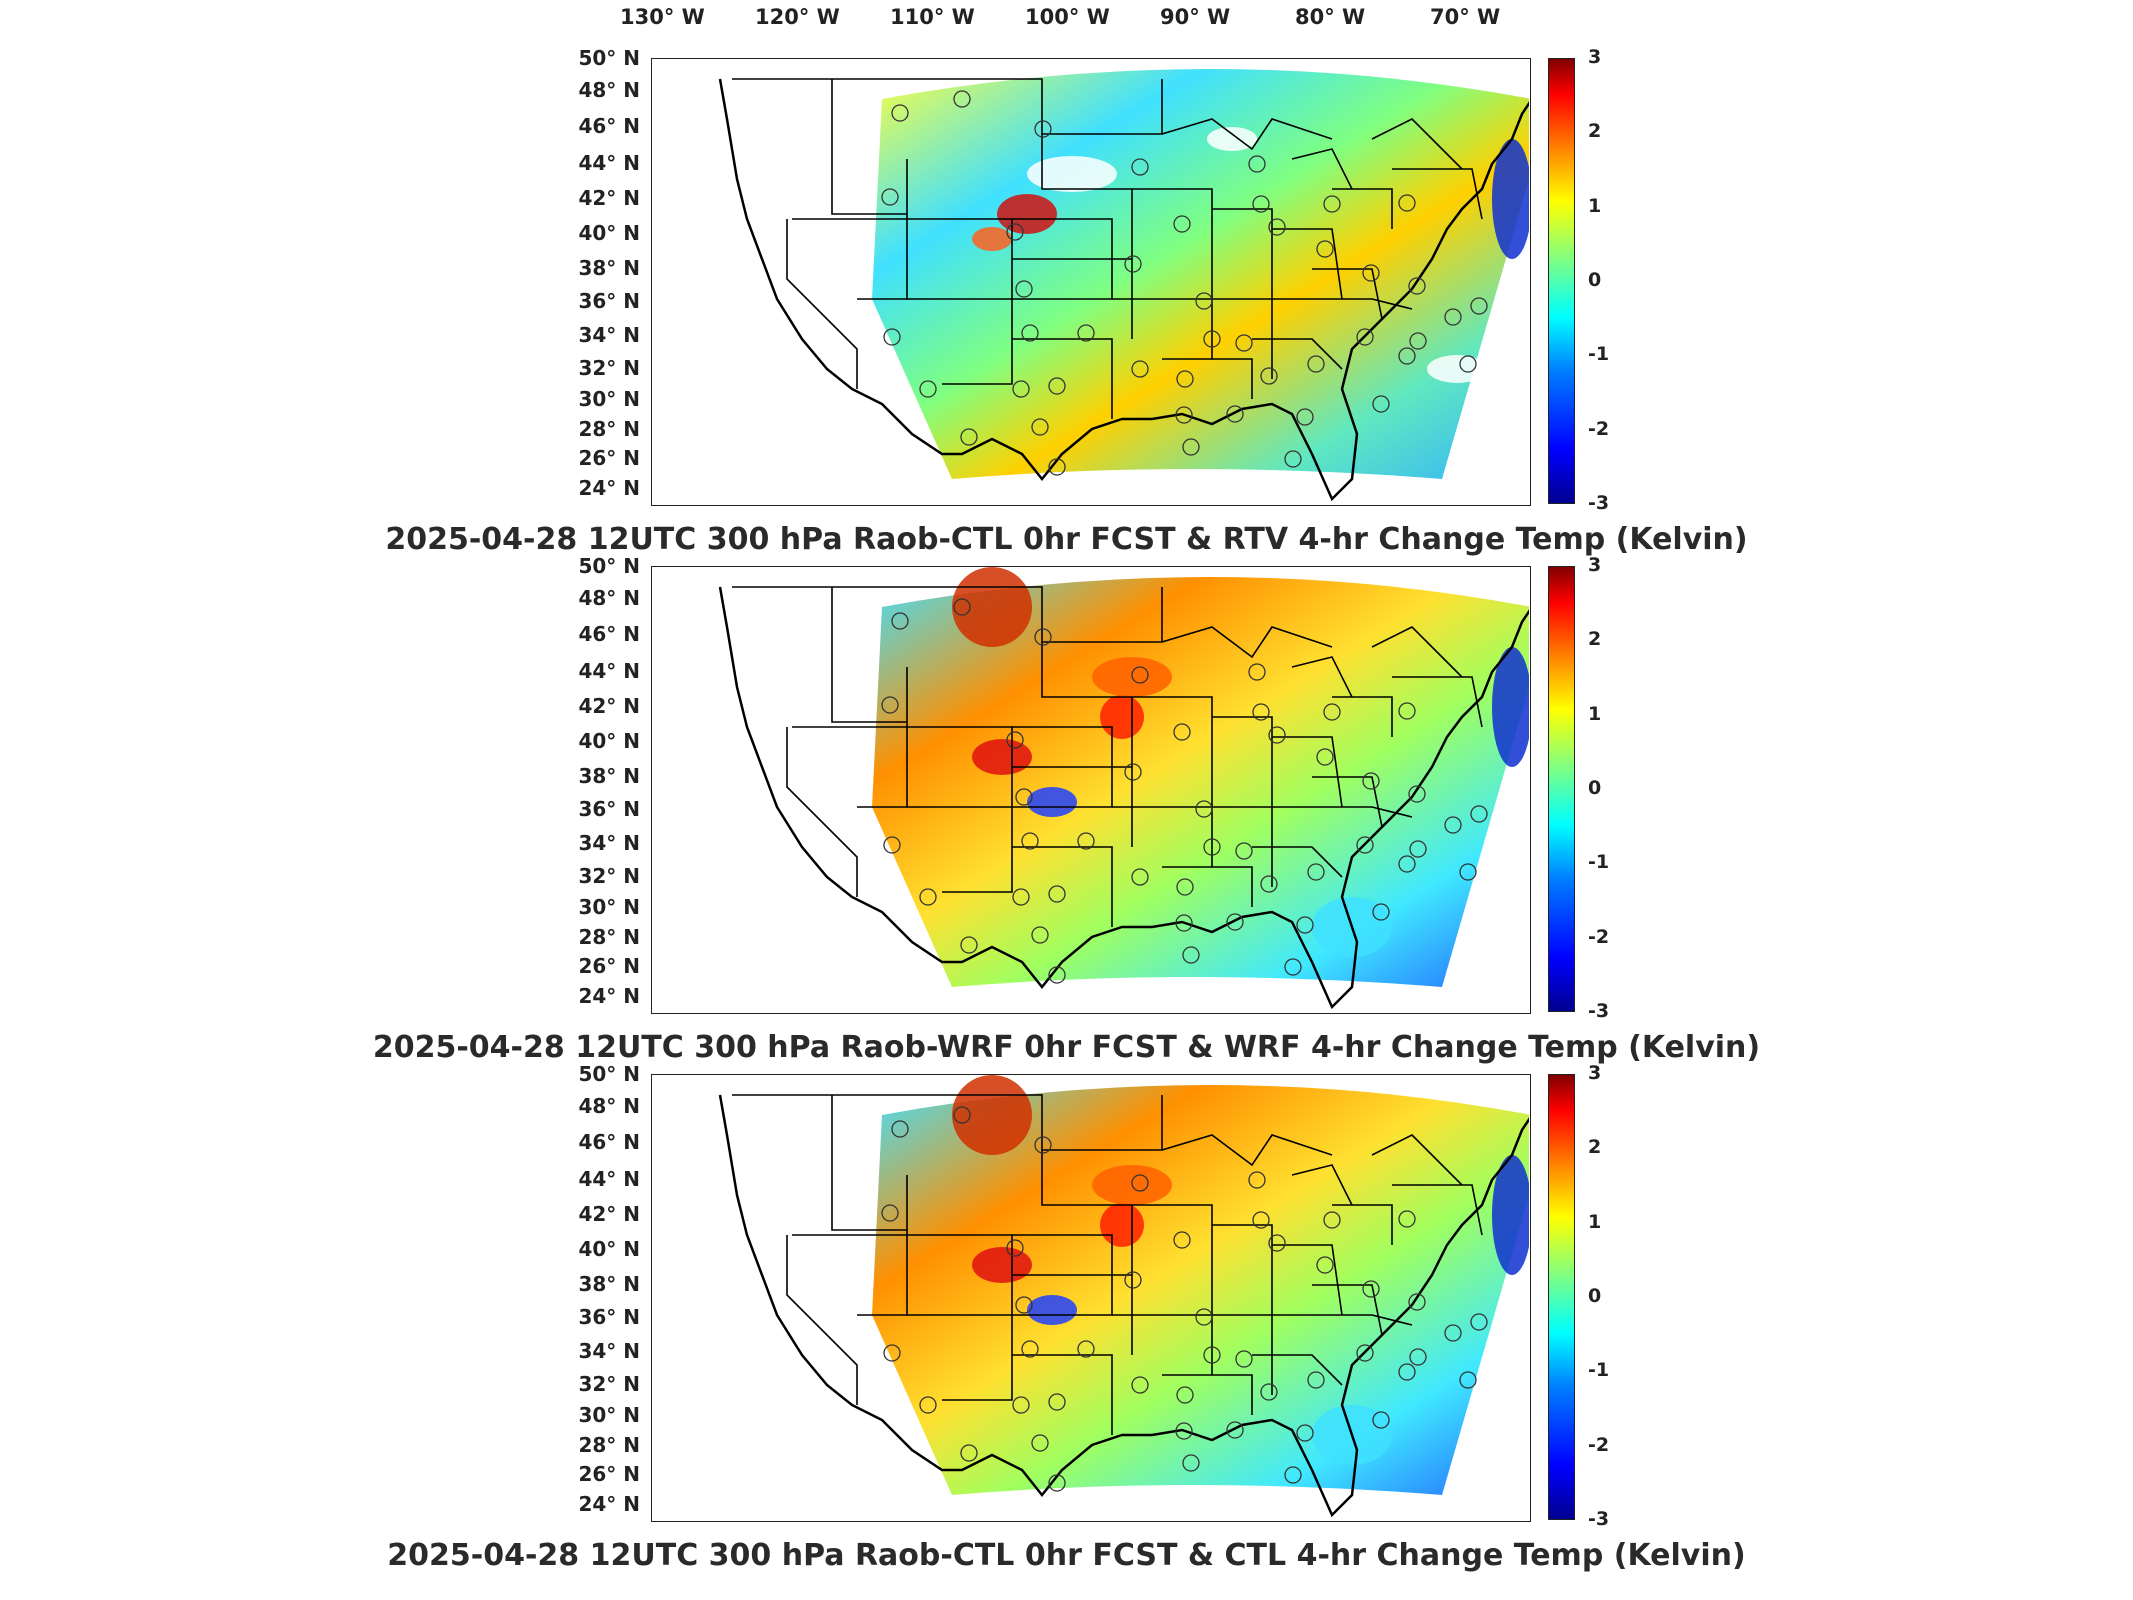 This screenshot has width=2133, height=1600. Describe the element at coordinates (609, 1214) in the screenshot. I see `latitude-label: 42° N` at that location.